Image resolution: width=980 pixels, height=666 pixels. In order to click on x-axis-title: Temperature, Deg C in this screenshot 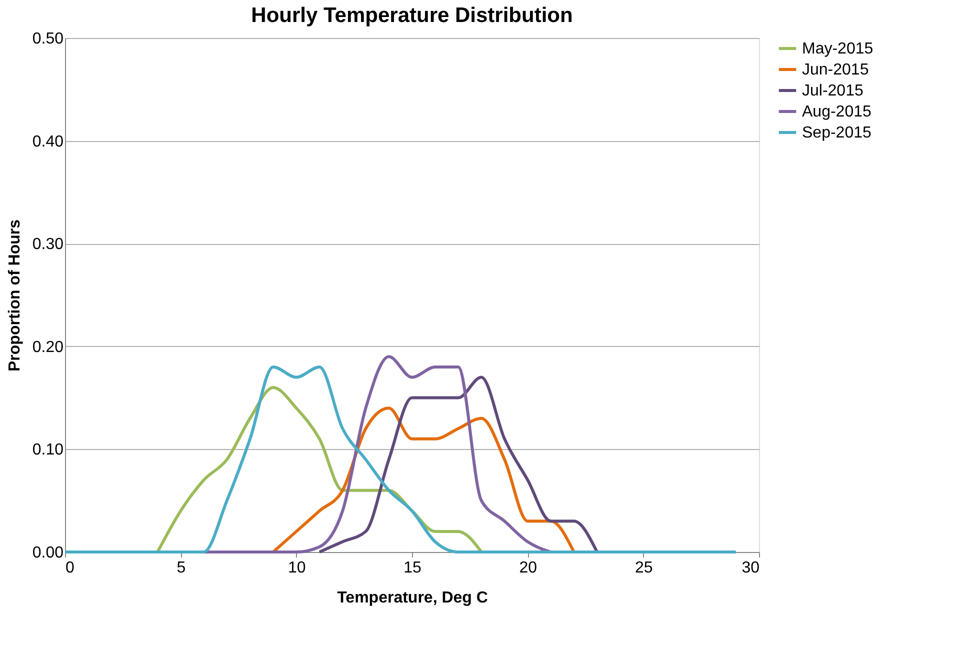, I will do `click(412, 598)`.